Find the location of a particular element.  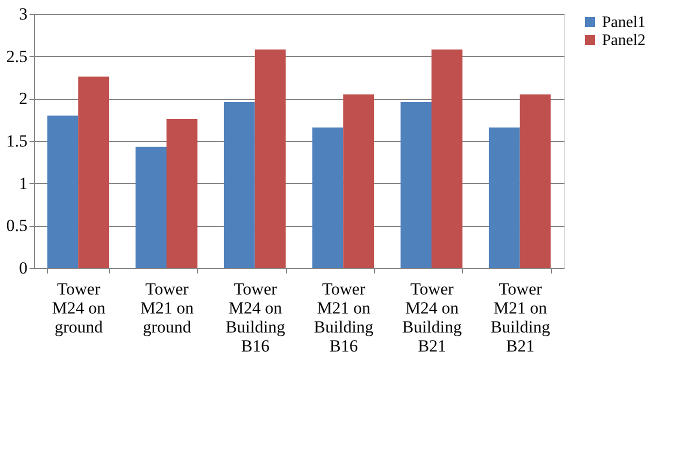

y-tick-label: 2.5 is located at coordinates (17, 56).